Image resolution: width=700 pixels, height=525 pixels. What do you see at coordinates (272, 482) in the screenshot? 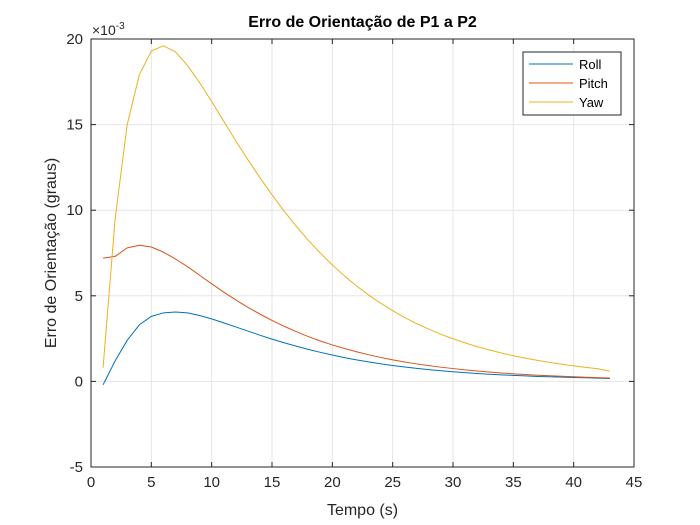
I see `x-tick-label: 15` at bounding box center [272, 482].